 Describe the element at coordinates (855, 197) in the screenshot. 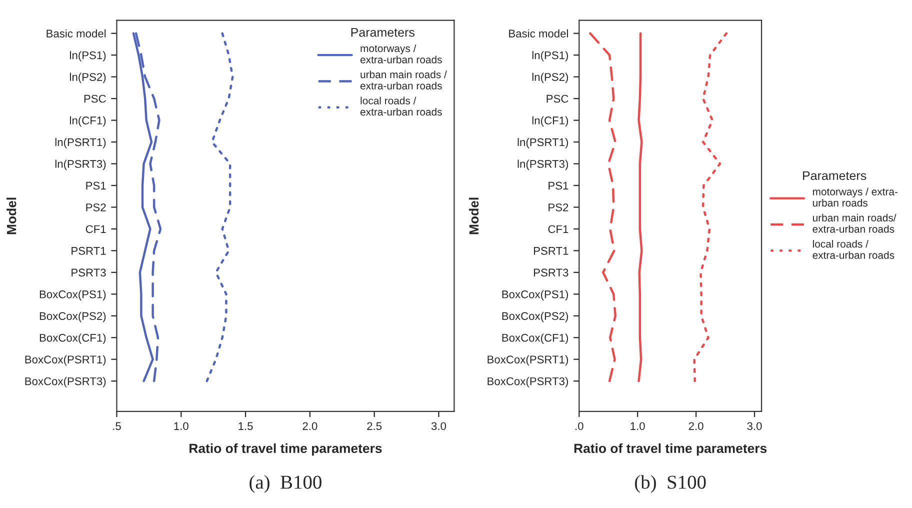

I see `legend-label: motorways / extra- urban roads` at that location.